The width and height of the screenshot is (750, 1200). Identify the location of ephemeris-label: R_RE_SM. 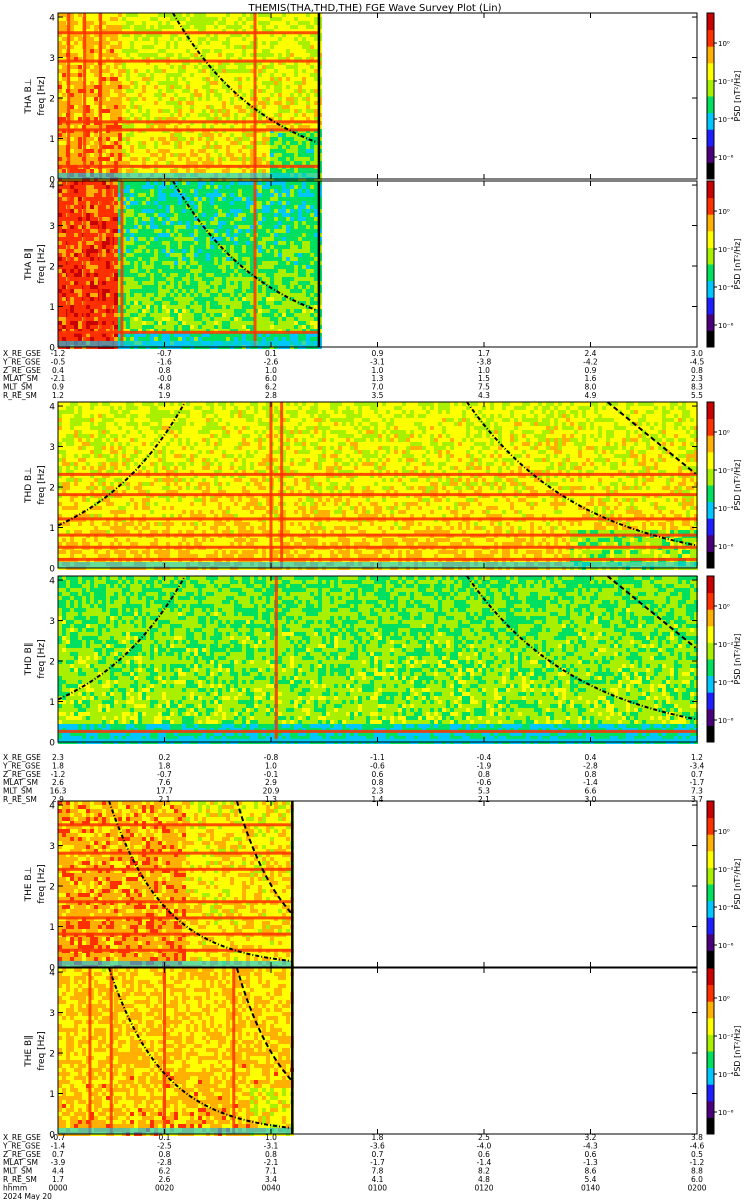
(20, 799).